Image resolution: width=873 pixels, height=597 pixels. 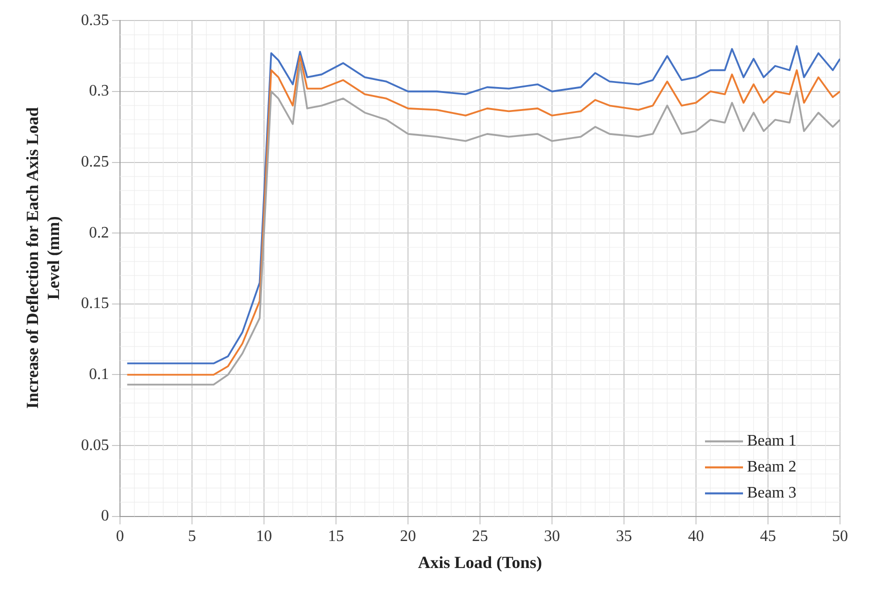 I want to click on x-tick-label: 40, so click(x=696, y=537).